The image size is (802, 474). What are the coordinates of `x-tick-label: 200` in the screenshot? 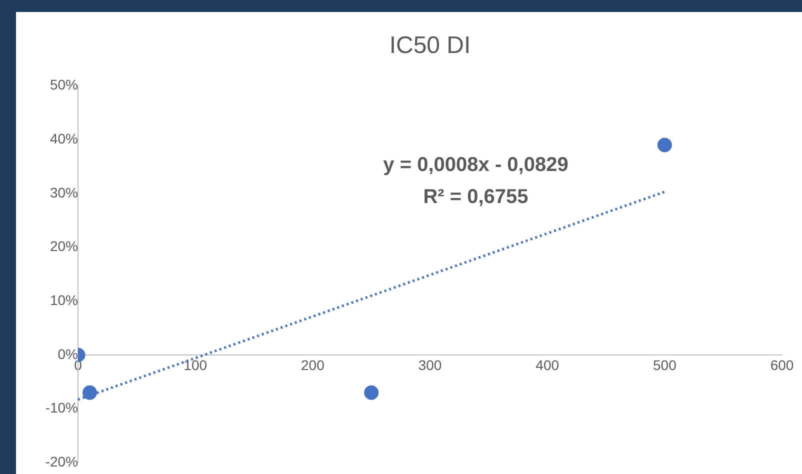 It's located at (312, 365).